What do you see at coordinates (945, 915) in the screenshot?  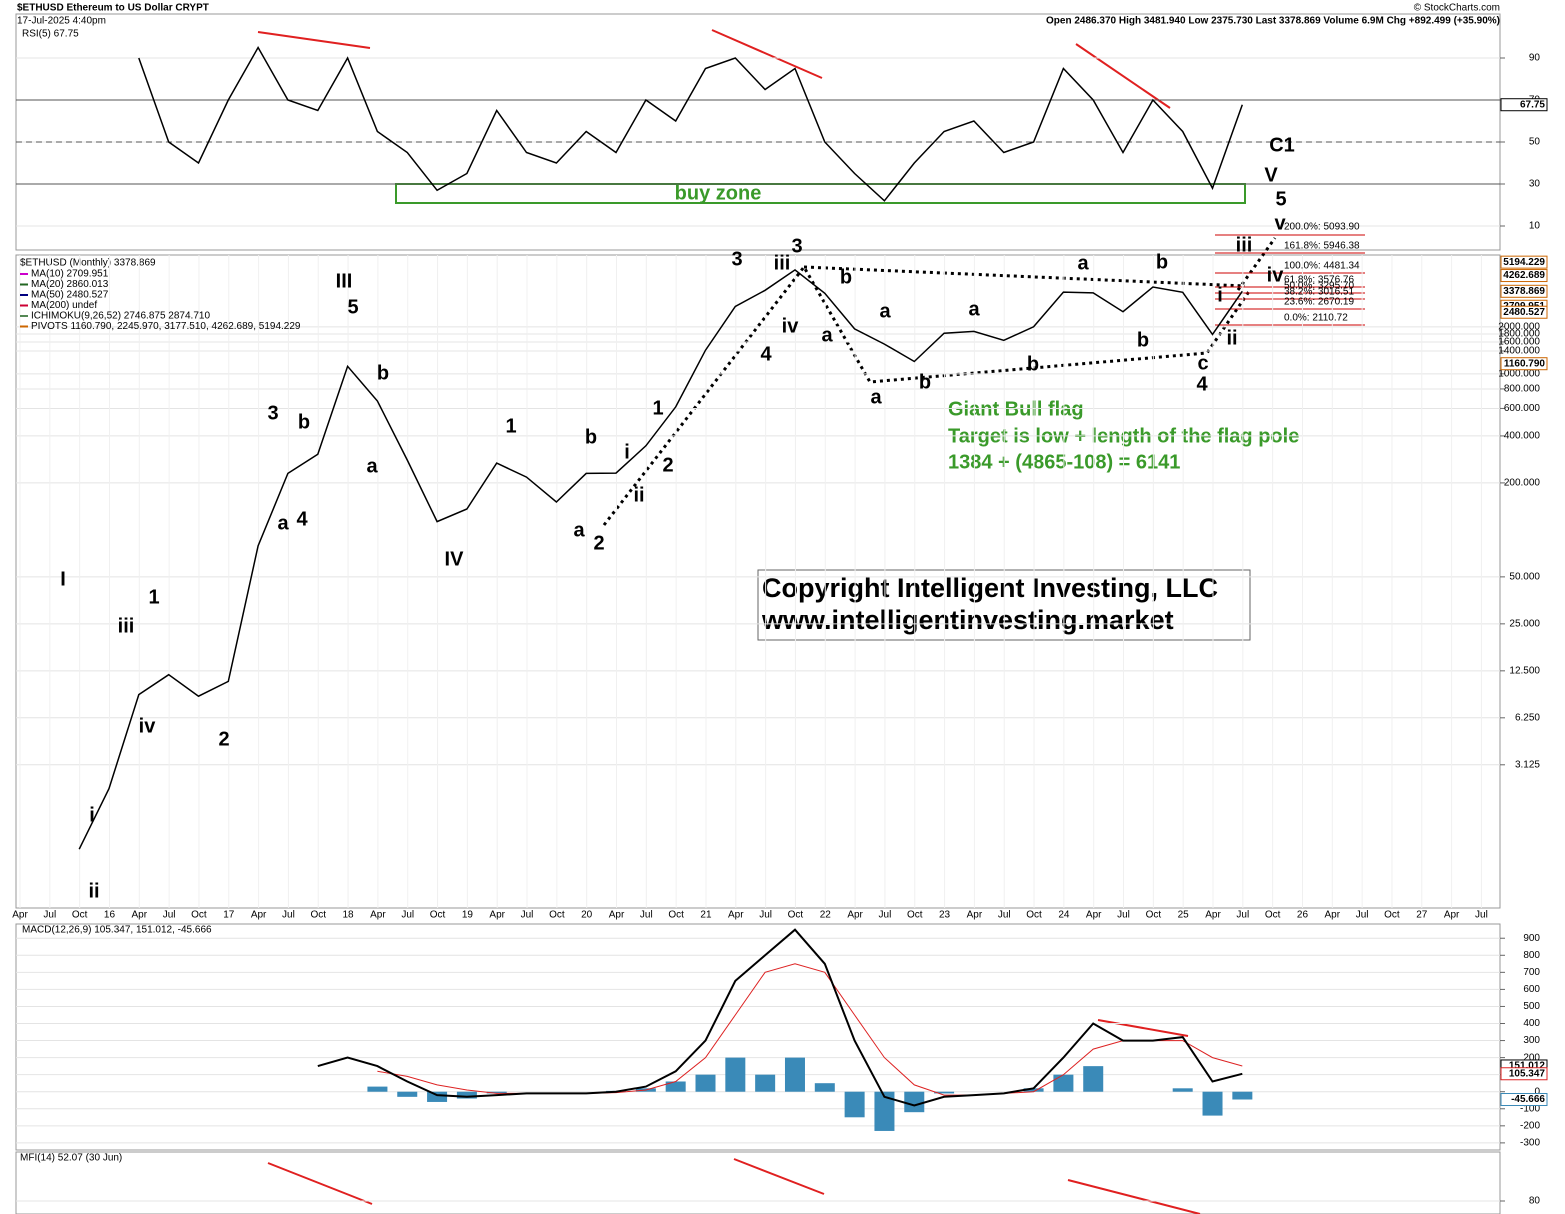 I see `x-tick-label: 23` at bounding box center [945, 915].